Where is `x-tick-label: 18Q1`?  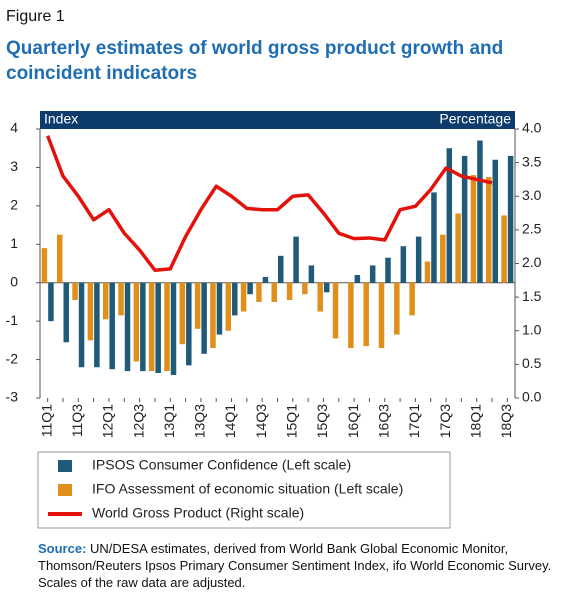 x-tick-label: 18Q1 is located at coordinates (475, 421).